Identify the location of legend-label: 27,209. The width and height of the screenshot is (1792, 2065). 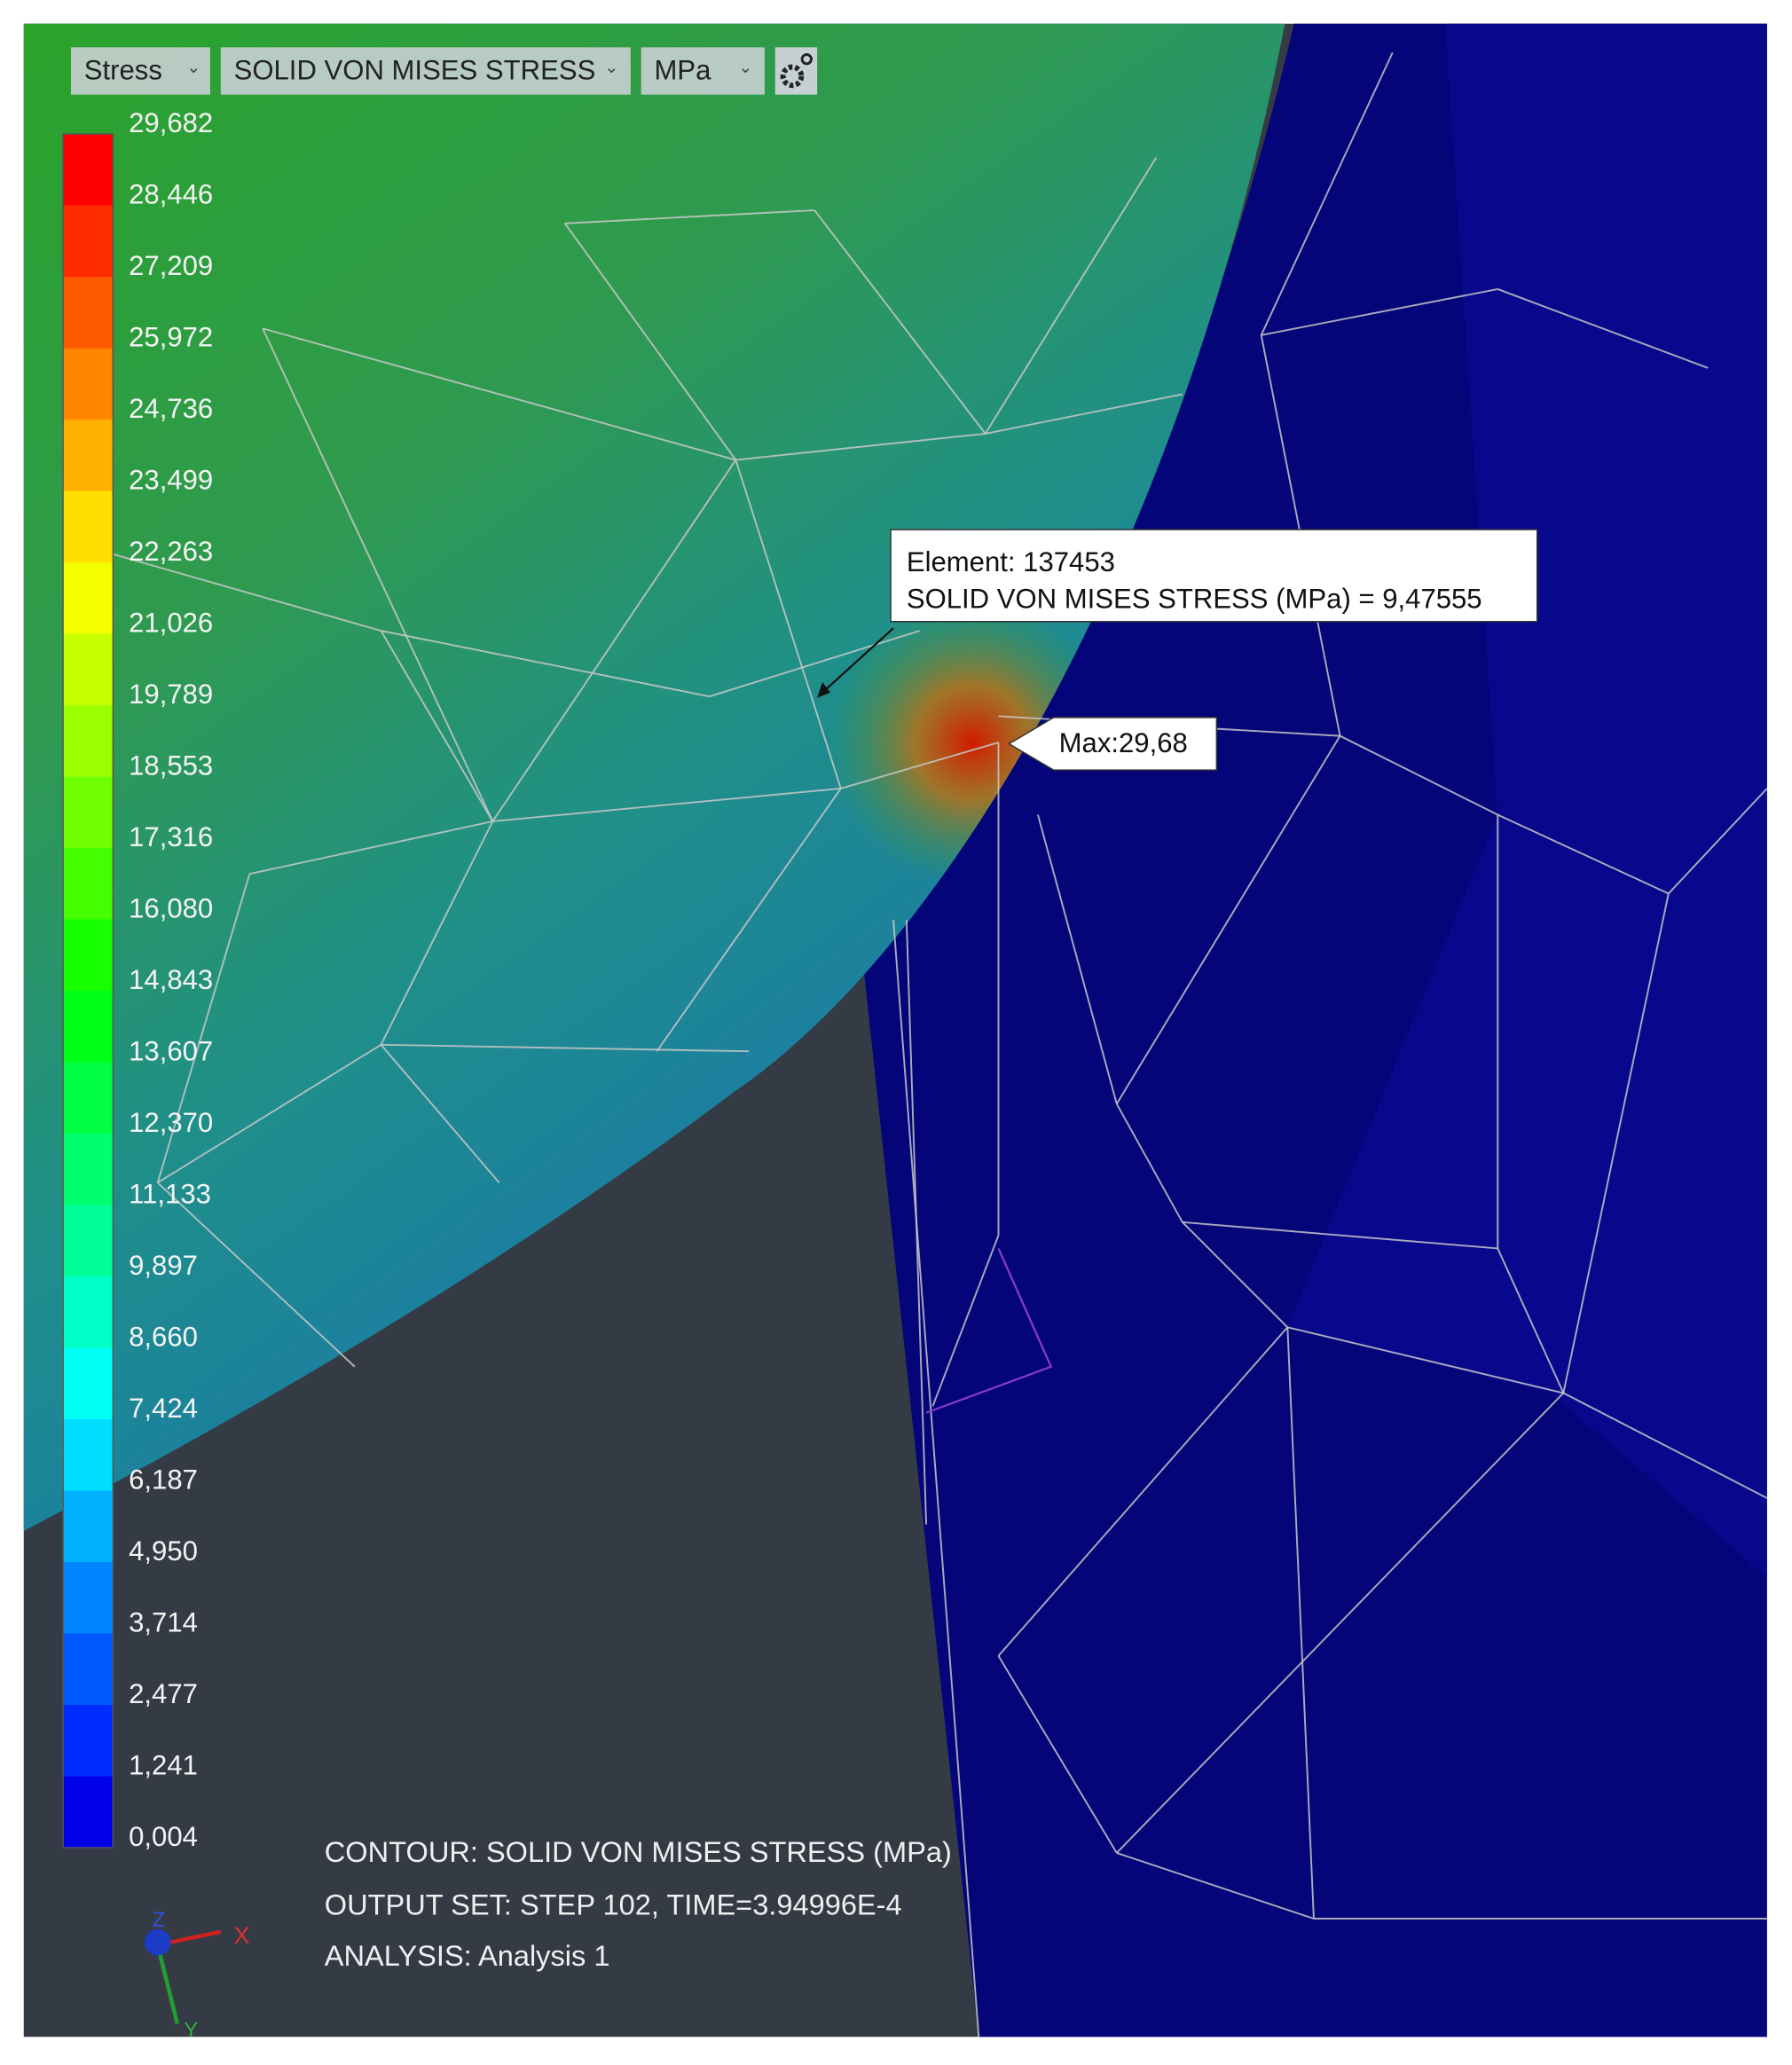
(171, 265).